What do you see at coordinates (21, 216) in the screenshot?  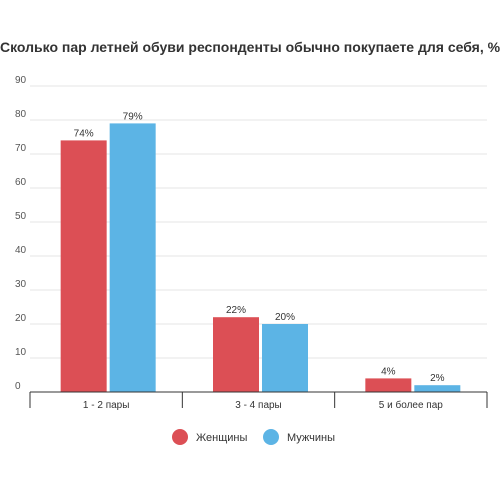 I see `y-tick-label: 50` at bounding box center [21, 216].